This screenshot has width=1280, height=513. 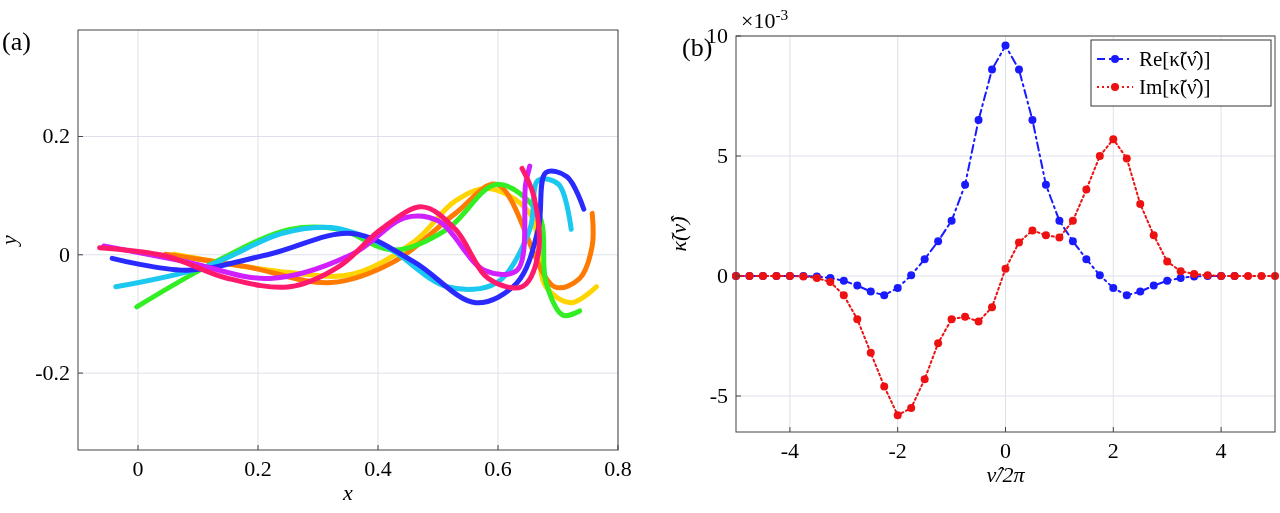 I want to click on y-tick-label: -5, so click(x=718, y=395).